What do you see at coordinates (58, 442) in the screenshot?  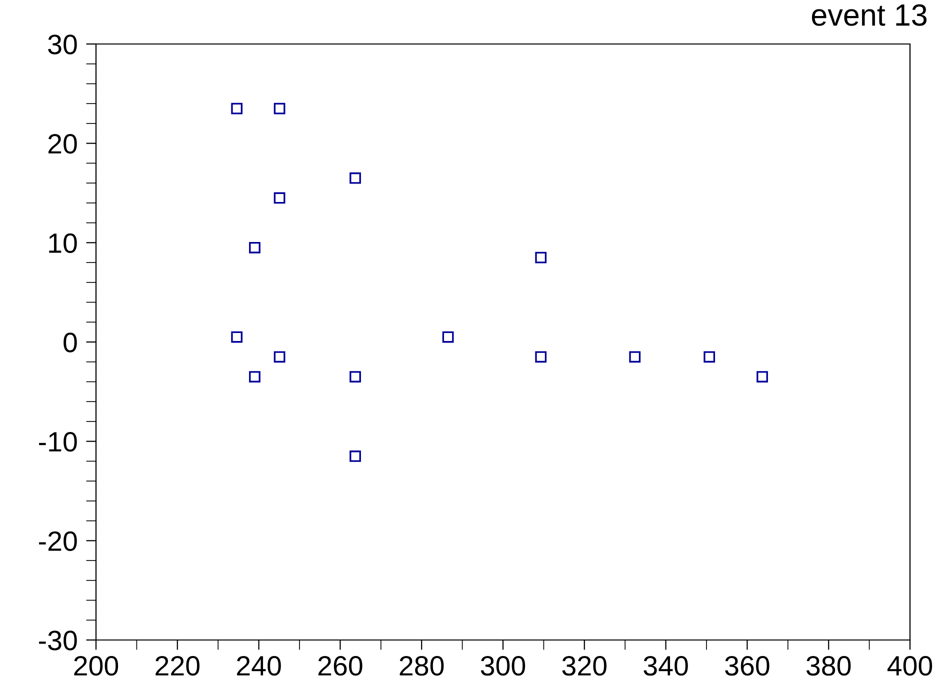 I see `y-tick-label: -10` at bounding box center [58, 442].